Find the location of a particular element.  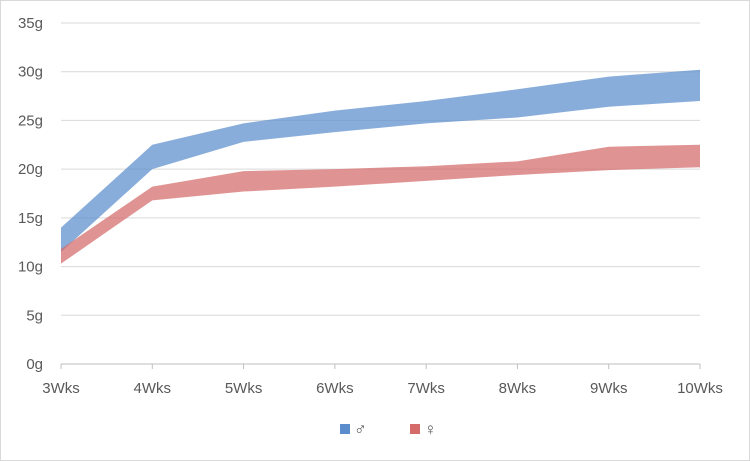

x-tick-label: 5Wks is located at coordinates (244, 388).